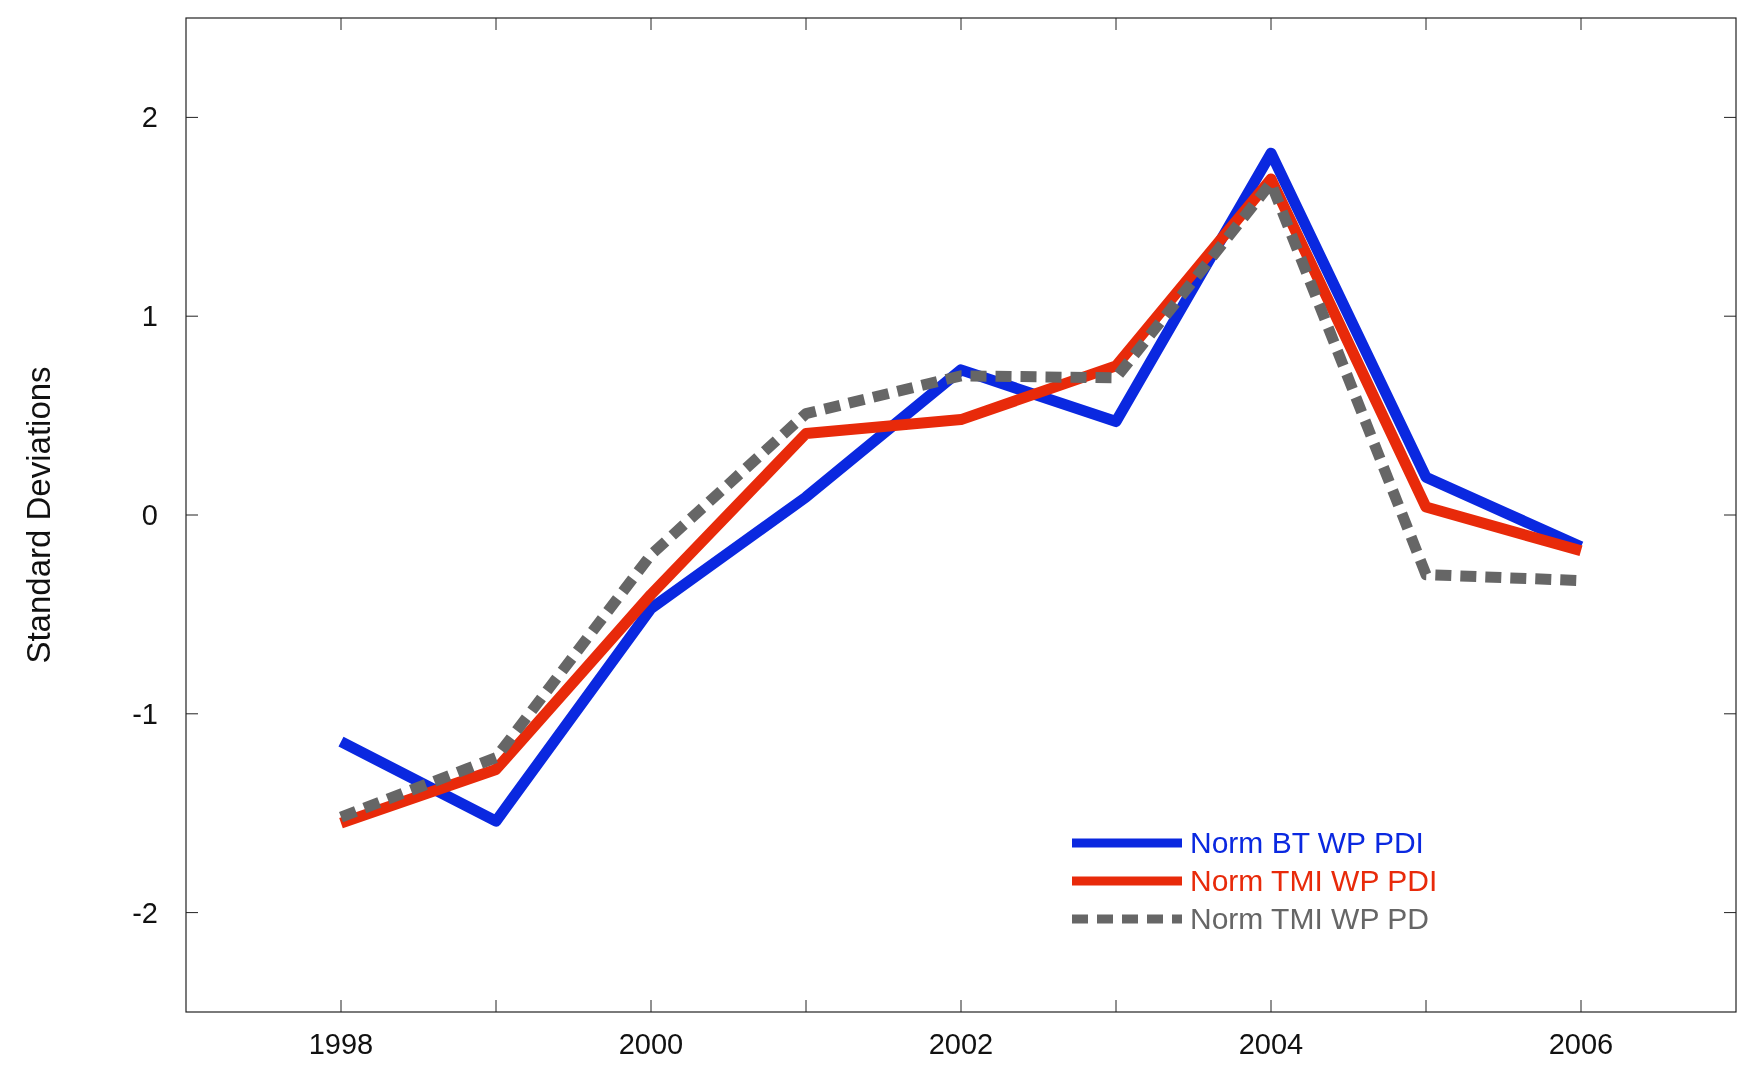 This screenshot has height=1070, width=1738. I want to click on x-tick-label: 2002, so click(961, 1044).